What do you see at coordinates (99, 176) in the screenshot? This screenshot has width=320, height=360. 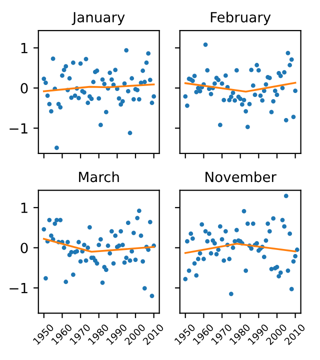 I see `chart-title: March` at bounding box center [99, 176].